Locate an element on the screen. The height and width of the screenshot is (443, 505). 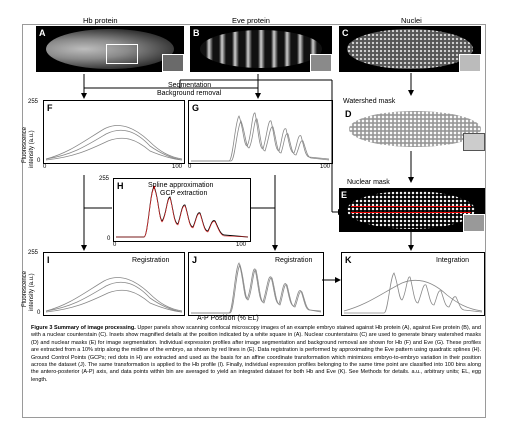
inset-marker-square is located at coordinates (122, 54).